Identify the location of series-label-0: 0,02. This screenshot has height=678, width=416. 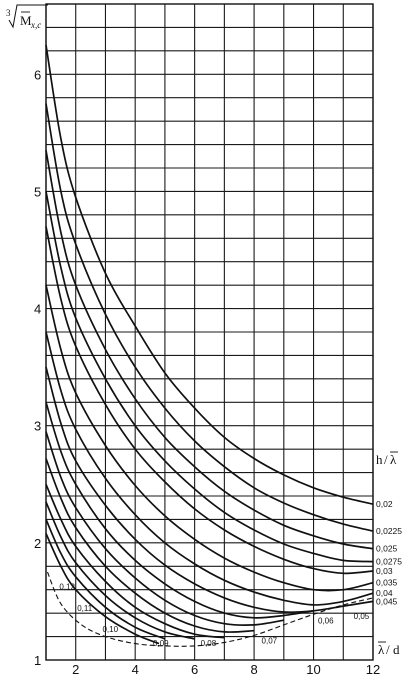
(384, 504).